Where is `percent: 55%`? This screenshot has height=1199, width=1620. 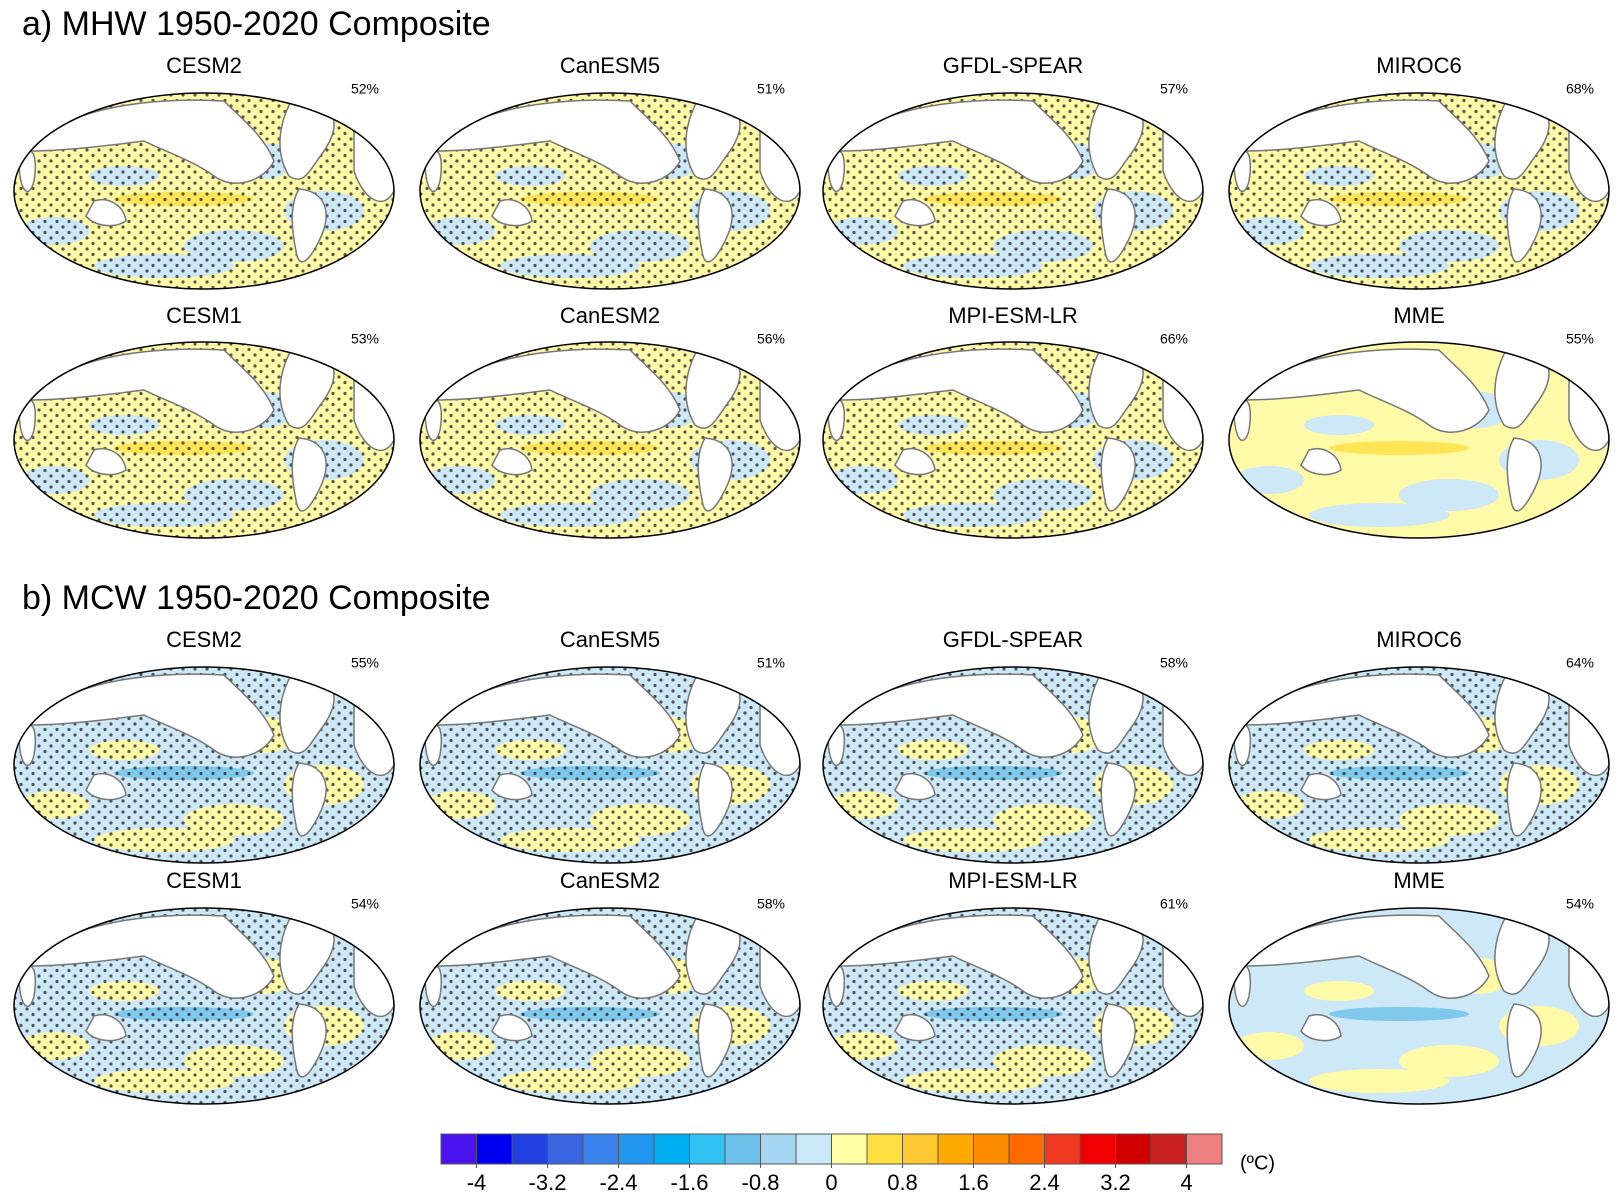 percent: 55% is located at coordinates (1580, 339).